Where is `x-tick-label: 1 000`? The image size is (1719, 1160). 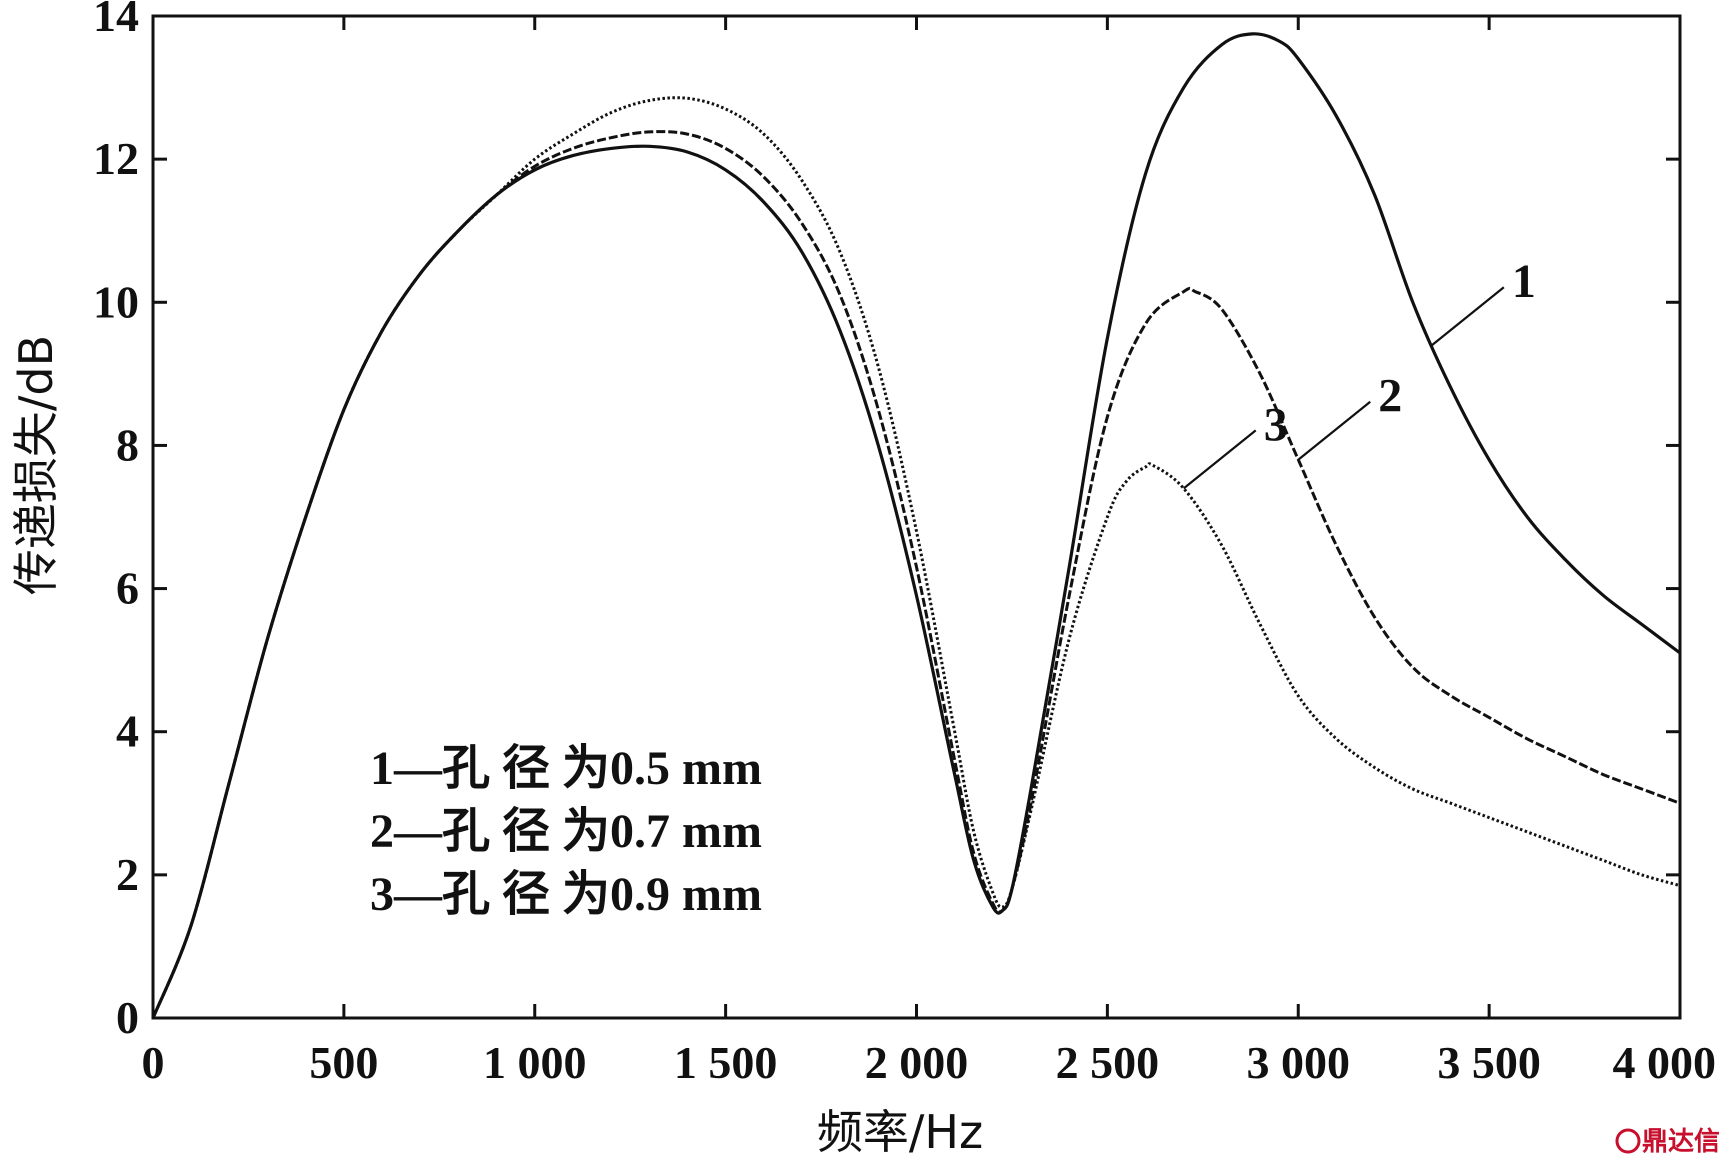
x-tick-label: 1 000 is located at coordinates (535, 1062).